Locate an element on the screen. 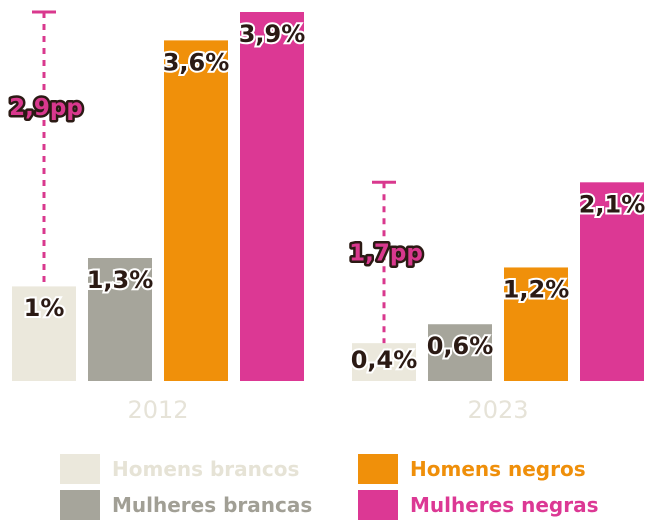  value-label: 0,6% is located at coordinates (460, 346).